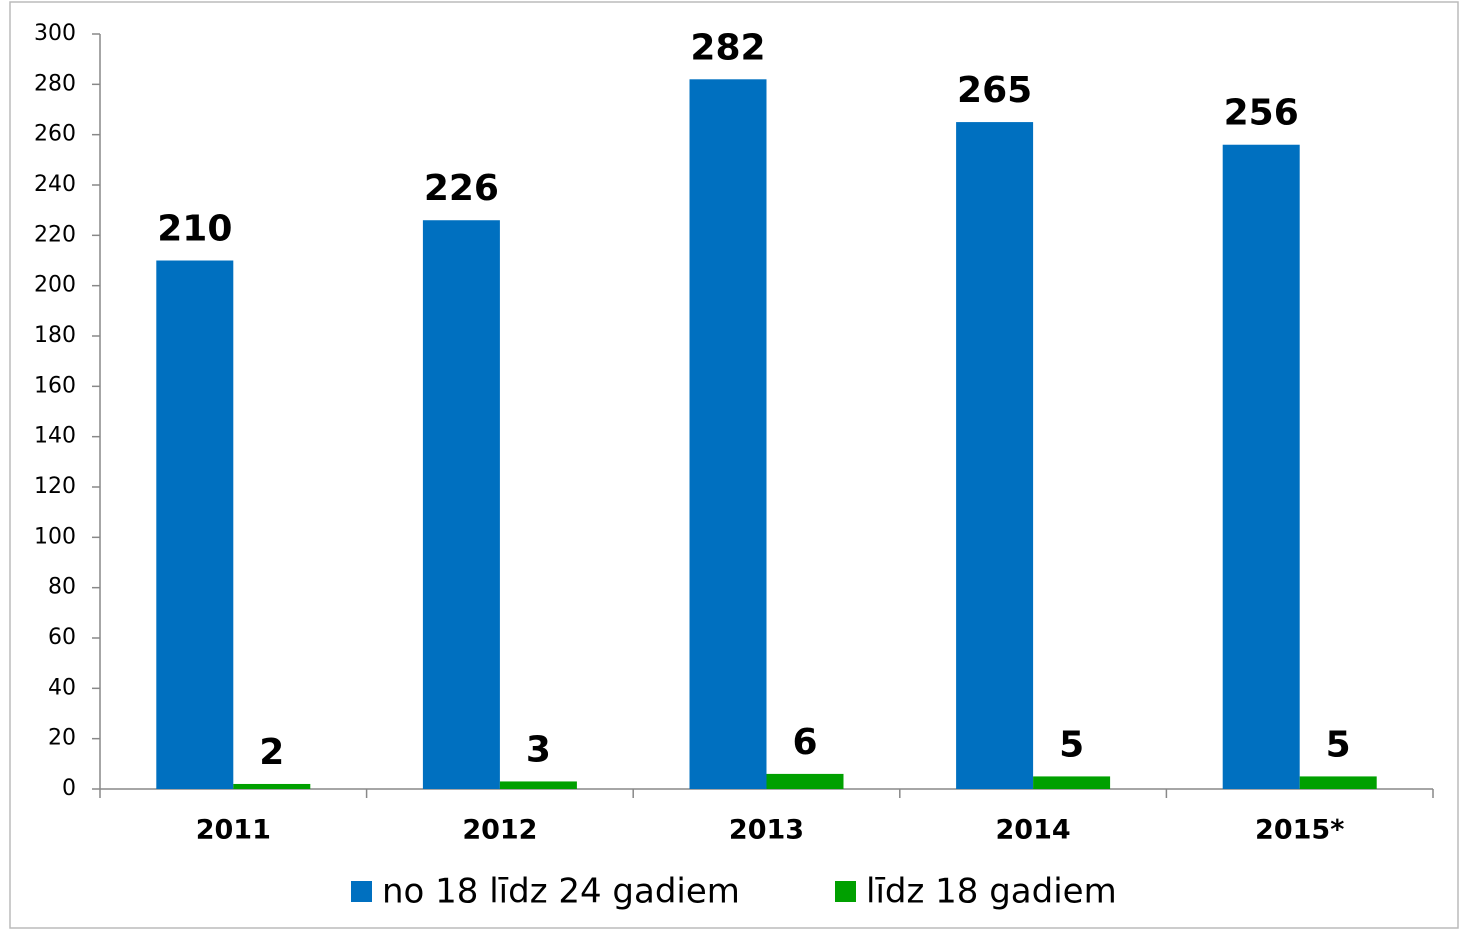  Describe the element at coordinates (55, 436) in the screenshot. I see `y-tick-label: 140` at that location.